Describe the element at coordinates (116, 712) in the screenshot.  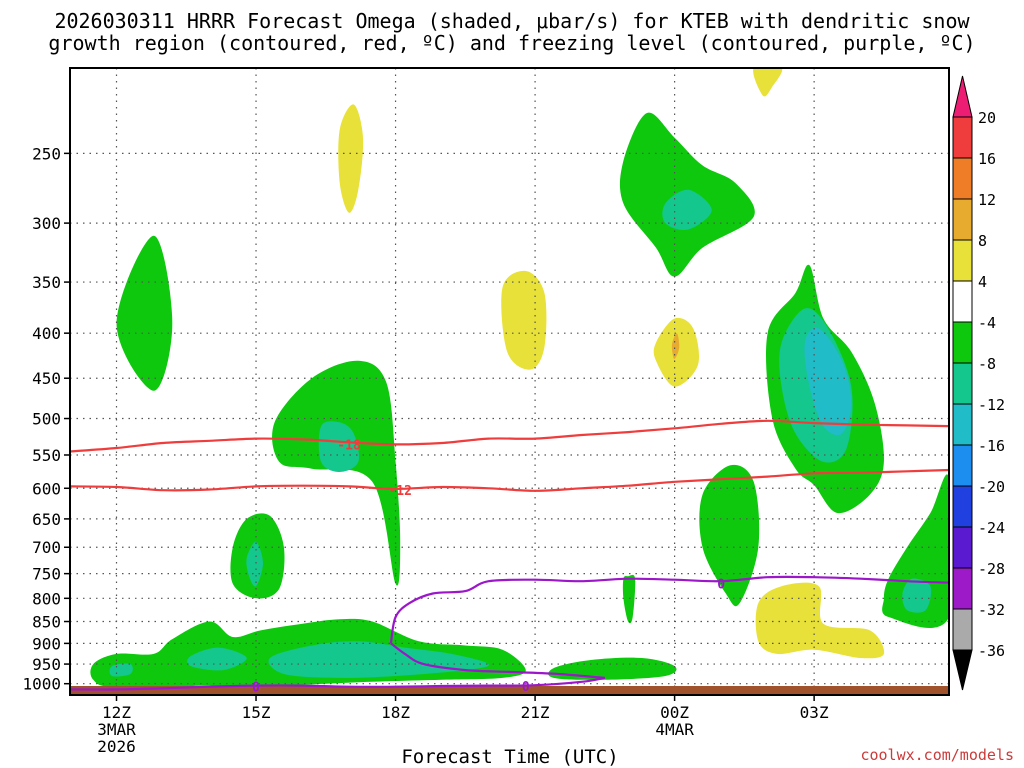
I see `x-tick-label: 12Z` at that location.